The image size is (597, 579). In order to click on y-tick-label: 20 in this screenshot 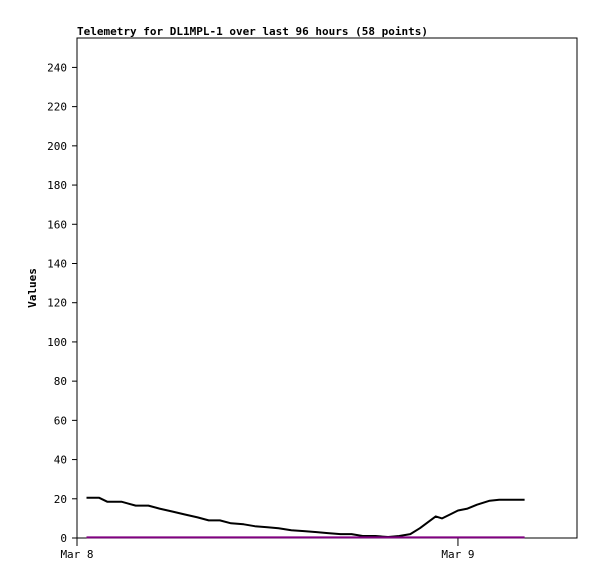, I will do `click(60, 499)`.